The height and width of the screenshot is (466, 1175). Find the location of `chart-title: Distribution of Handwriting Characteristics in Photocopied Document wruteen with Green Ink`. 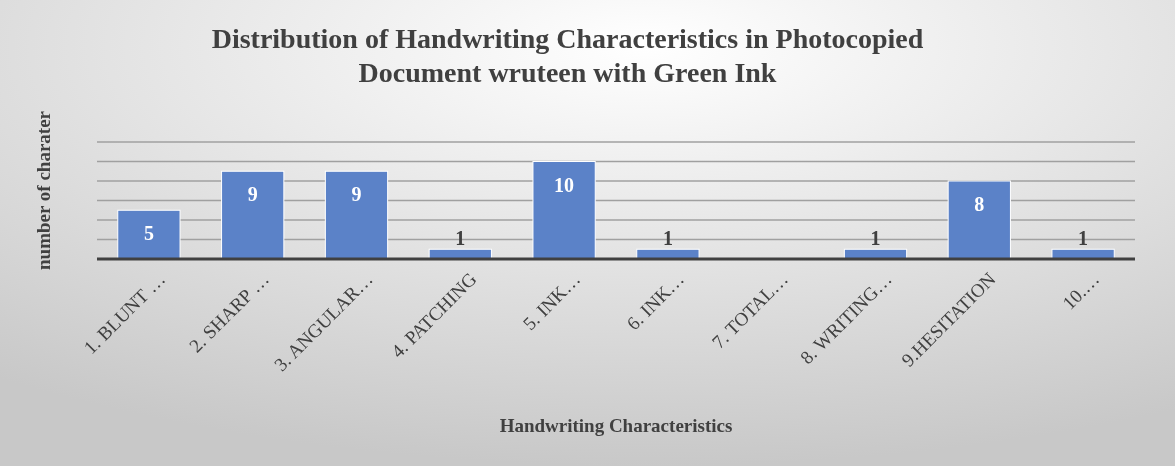

chart-title: Distribution of Handwriting Characteristics in Photocopied Document wruteen with Green Ink is located at coordinates (567, 55).